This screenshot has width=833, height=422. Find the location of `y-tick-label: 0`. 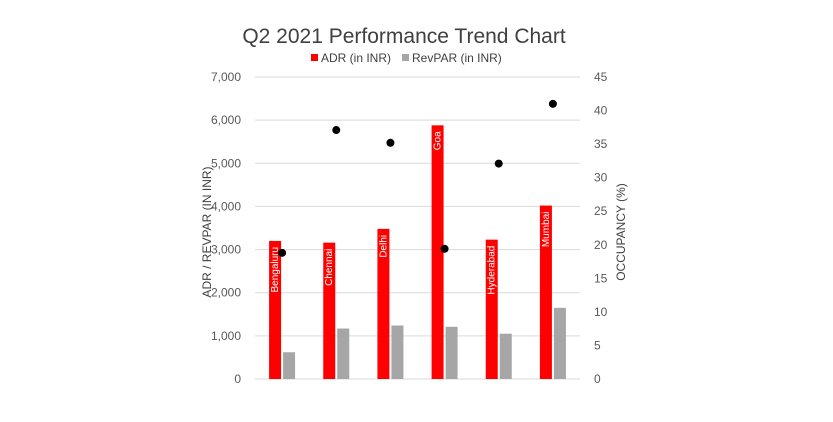

y-tick-label: 0 is located at coordinates (237, 379).